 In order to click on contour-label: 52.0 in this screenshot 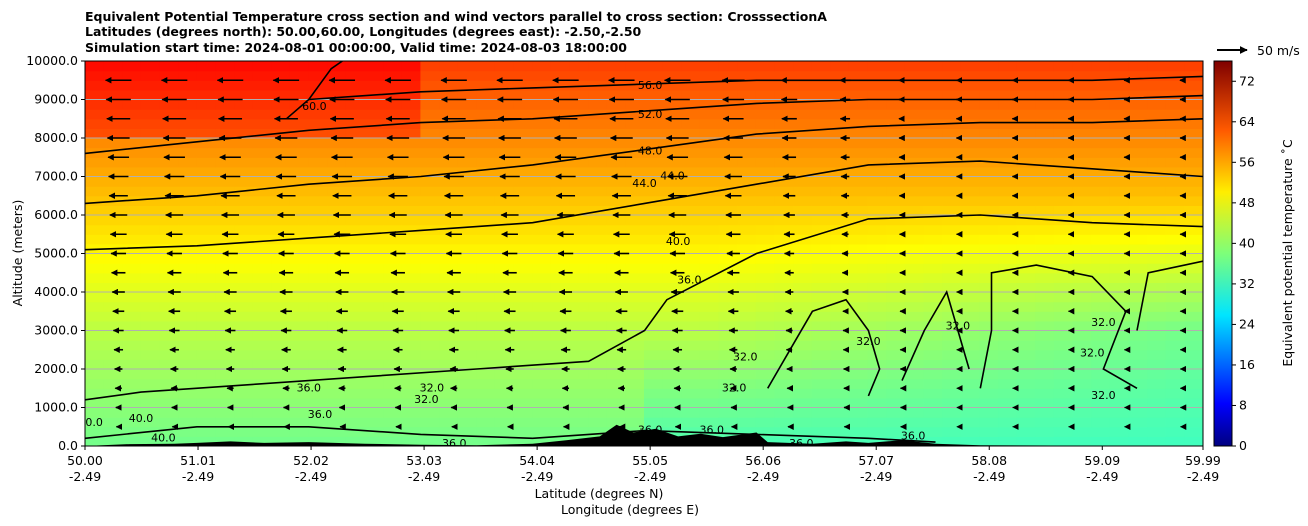, I will do `click(650, 114)`.